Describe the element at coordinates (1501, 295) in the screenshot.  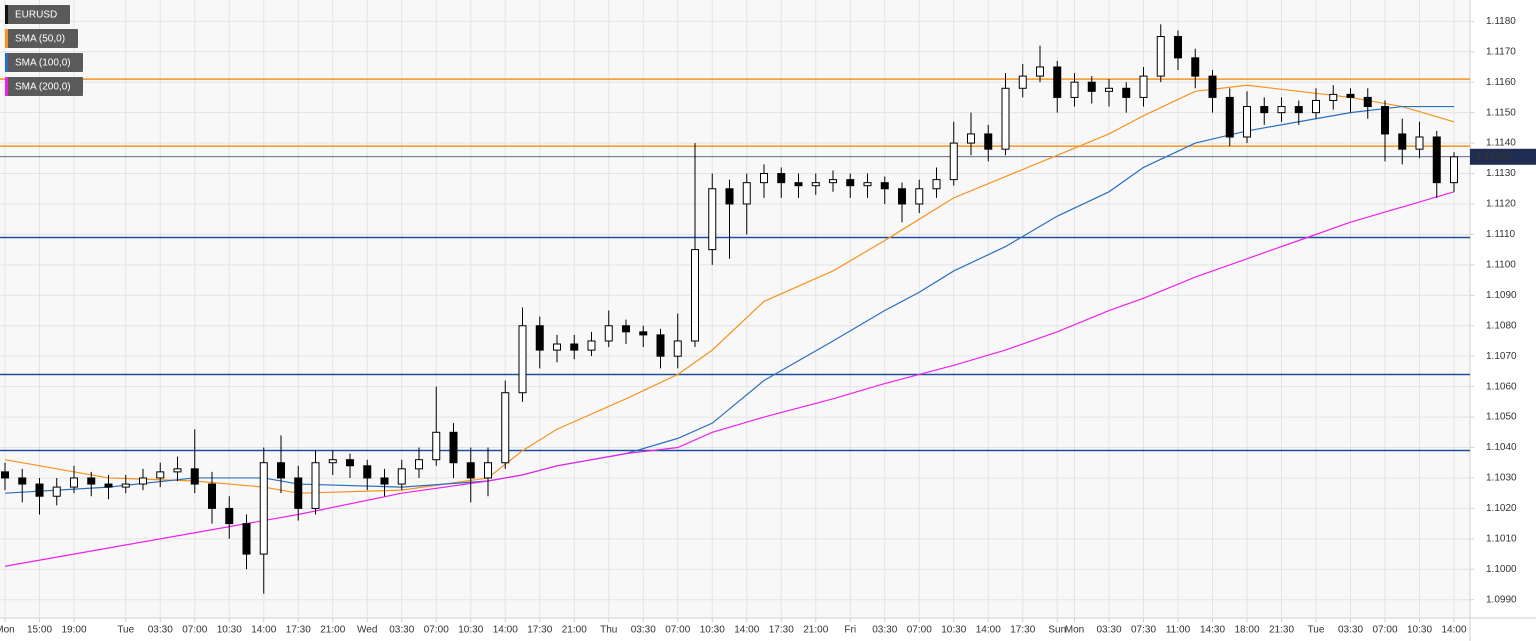
I see `y-tick-label: 1.1090` at that location.